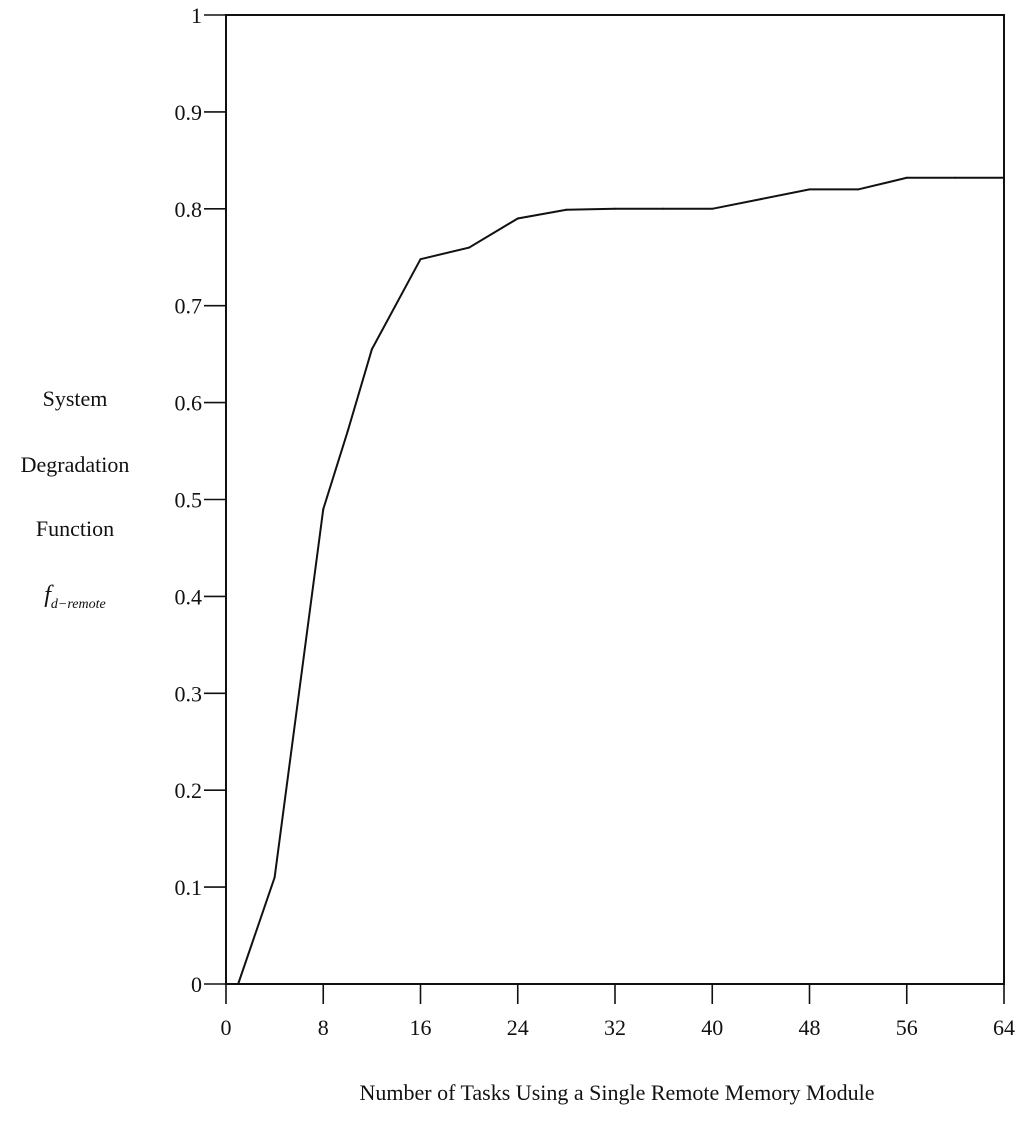 The image size is (1024, 1127). What do you see at coordinates (323, 1027) in the screenshot?
I see `x-tick-label: 8` at bounding box center [323, 1027].